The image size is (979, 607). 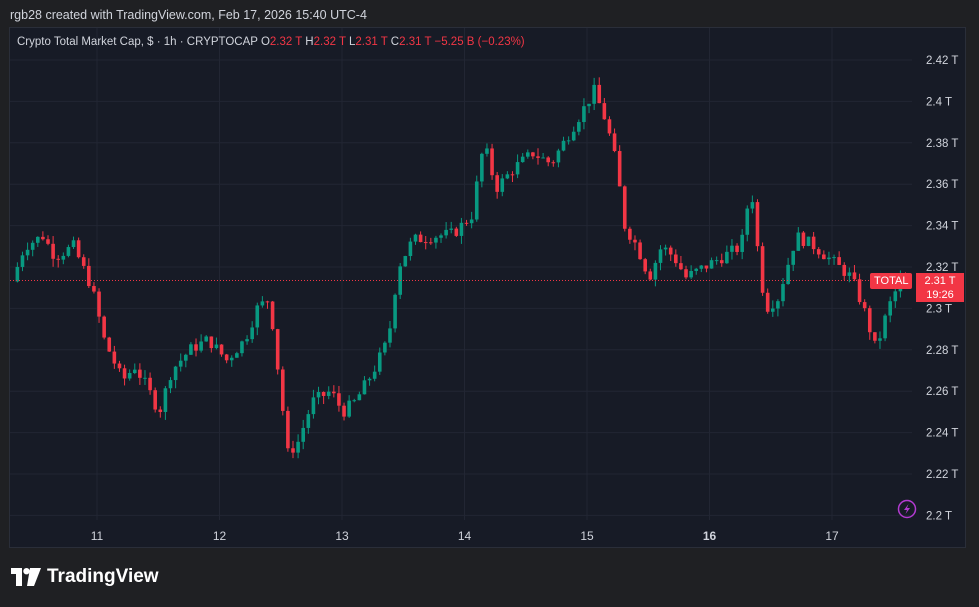 I want to click on legend-change: −5.25 B (−0.23%), so click(x=479, y=42).